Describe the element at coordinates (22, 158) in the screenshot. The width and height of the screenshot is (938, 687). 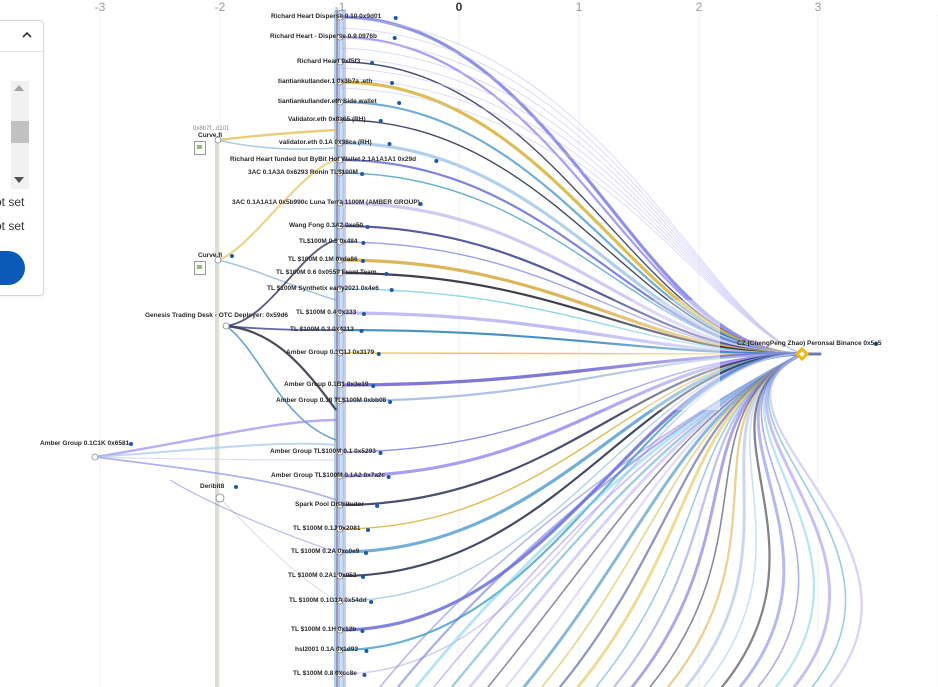
I see `side-panel: ot set ot set` at that location.